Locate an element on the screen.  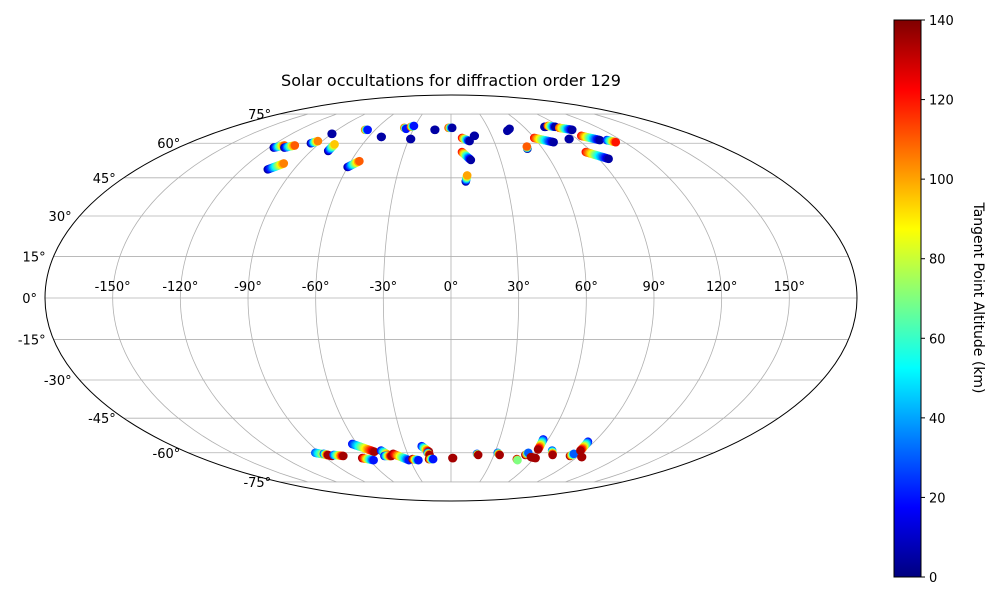
lon-tick-label: 60° is located at coordinates (586, 287).